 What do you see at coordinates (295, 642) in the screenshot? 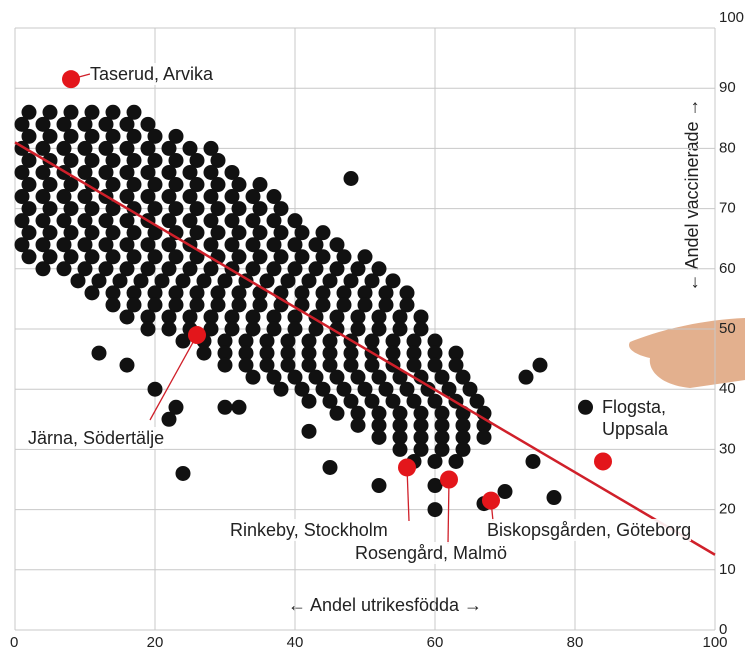
I see `x-tick-label: 40` at bounding box center [295, 642].